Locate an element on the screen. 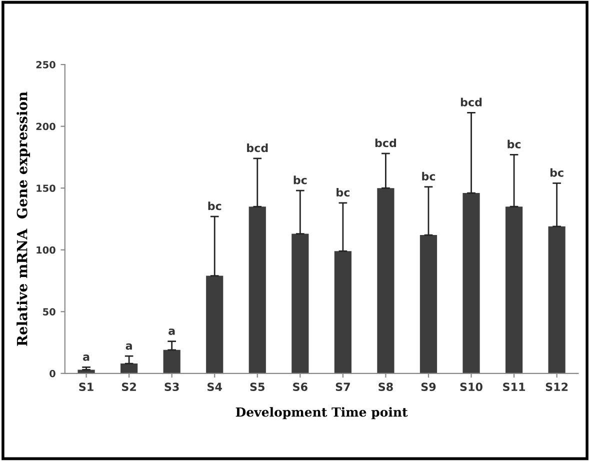 The height and width of the screenshot is (461, 590). x-tick-label: S3 is located at coordinates (171, 387).